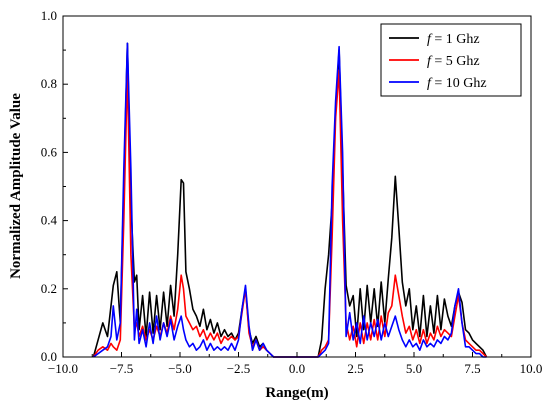  Describe the element at coordinates (297, 368) in the screenshot. I see `x-tick-label: 0.0` at that location.